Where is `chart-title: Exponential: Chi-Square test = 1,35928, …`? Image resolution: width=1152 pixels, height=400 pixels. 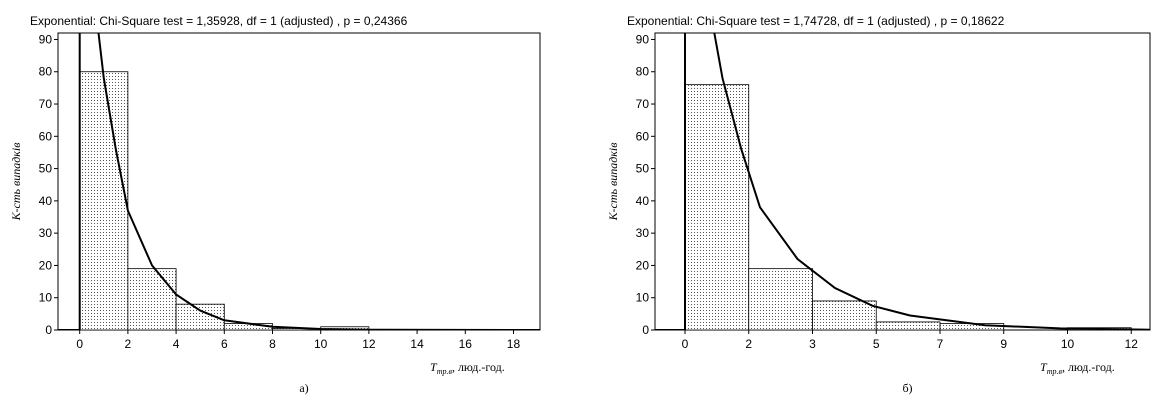 chart-title: Exponential: Chi-Square test = 1,35928, … is located at coordinates (219, 21).